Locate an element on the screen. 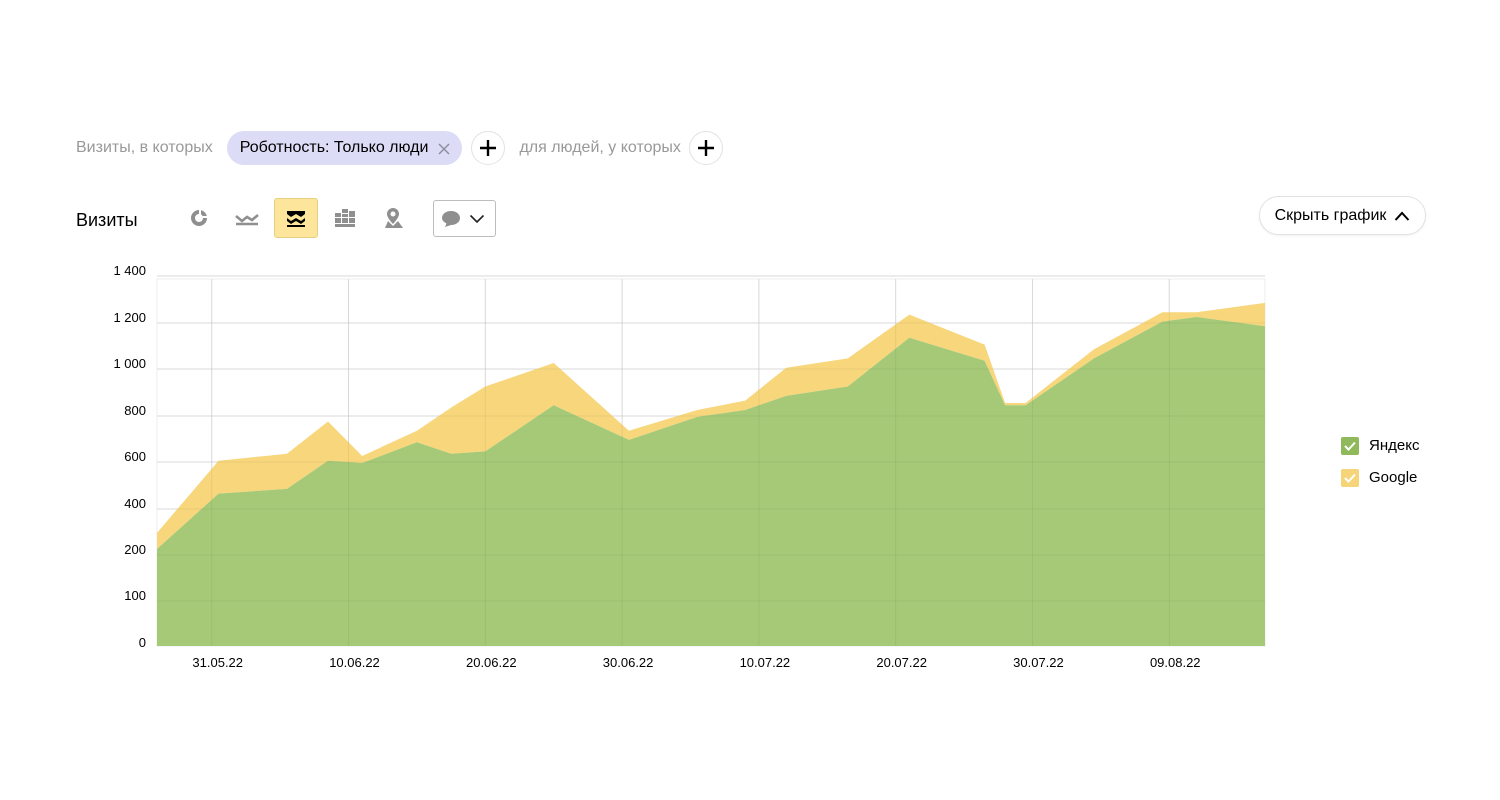  legend-item-yandex: Яндекс is located at coordinates (1380, 445).